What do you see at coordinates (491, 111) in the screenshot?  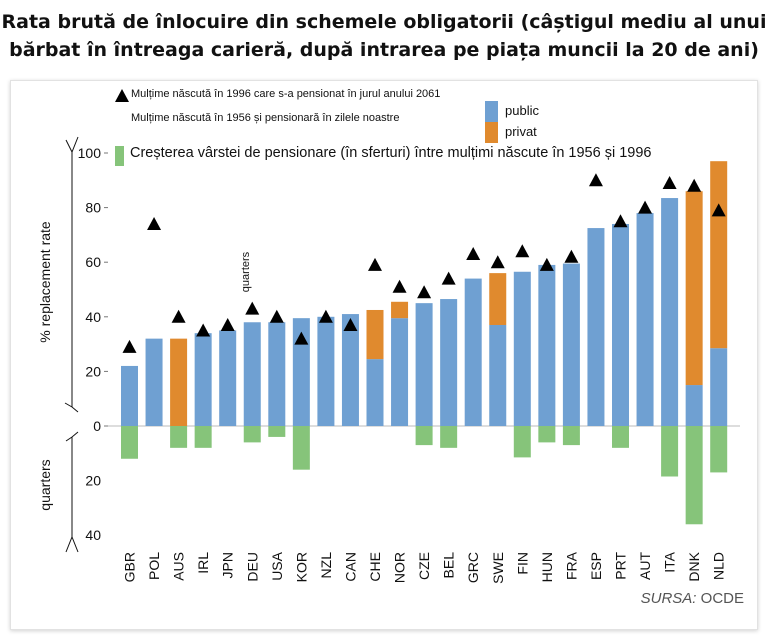 I see `legend-public-swatch` at bounding box center [491, 111].